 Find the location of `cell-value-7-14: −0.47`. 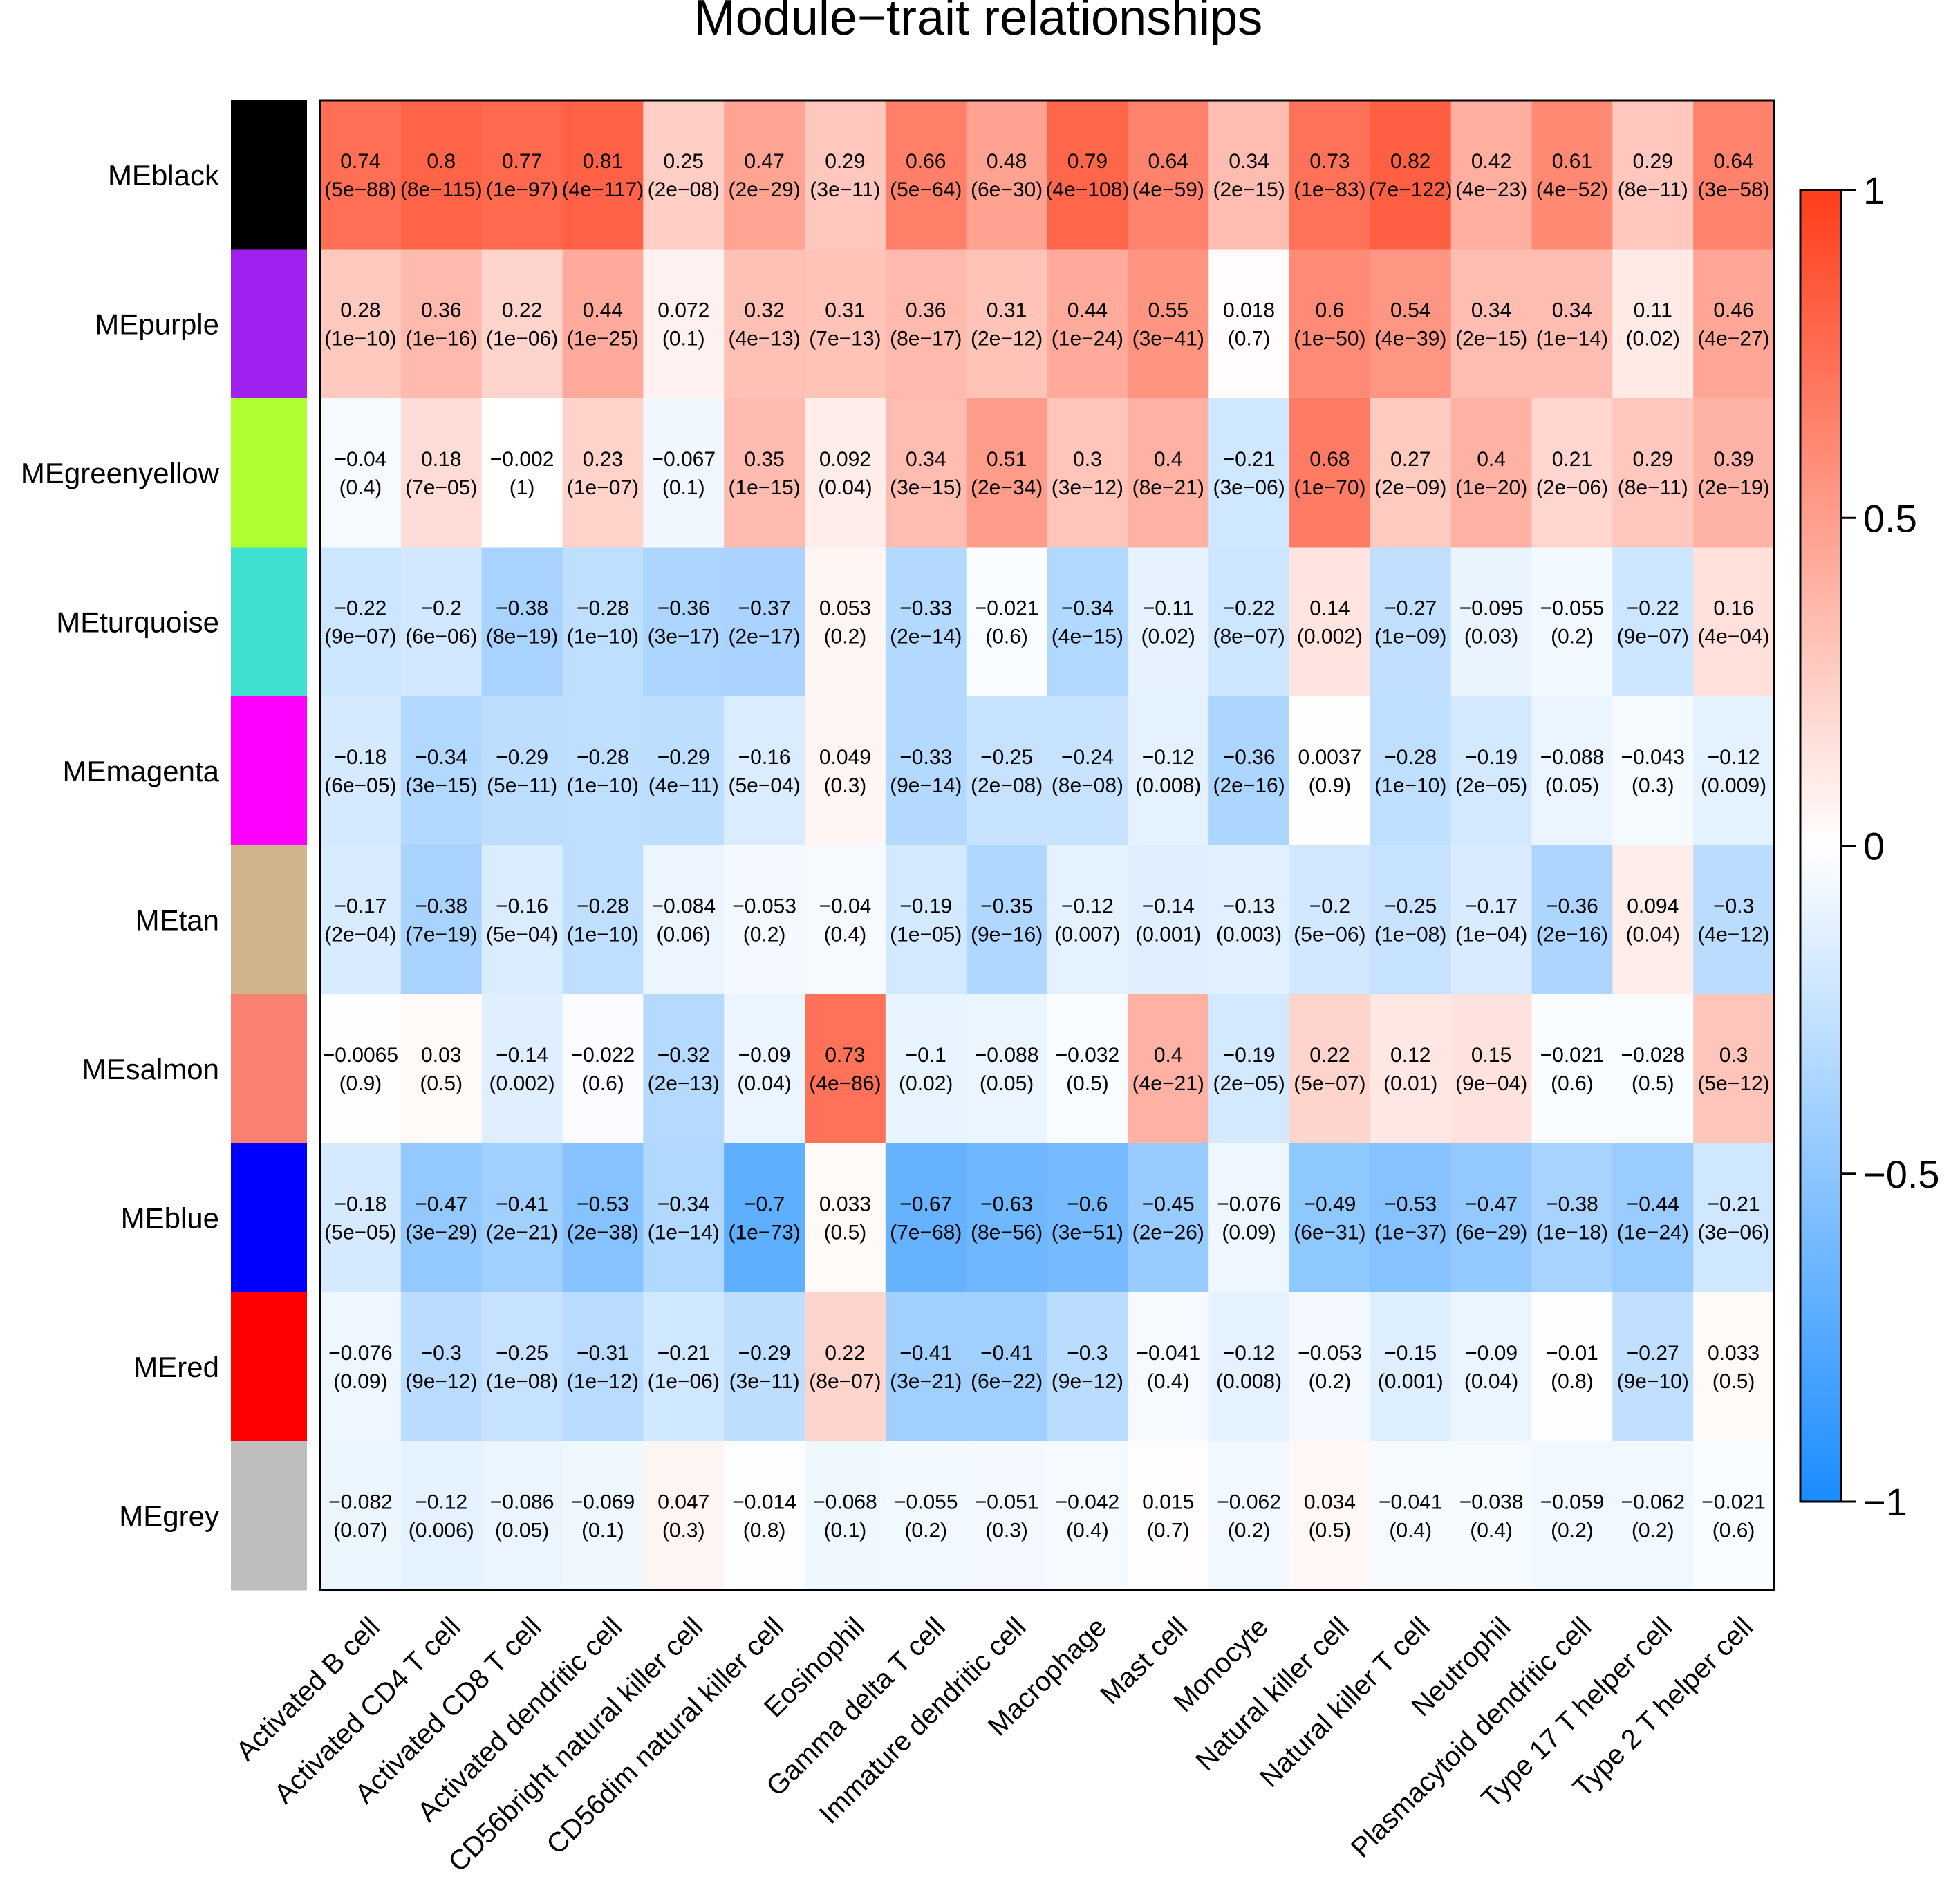

cell-value-7-14: −0.47 is located at coordinates (1491, 1204).